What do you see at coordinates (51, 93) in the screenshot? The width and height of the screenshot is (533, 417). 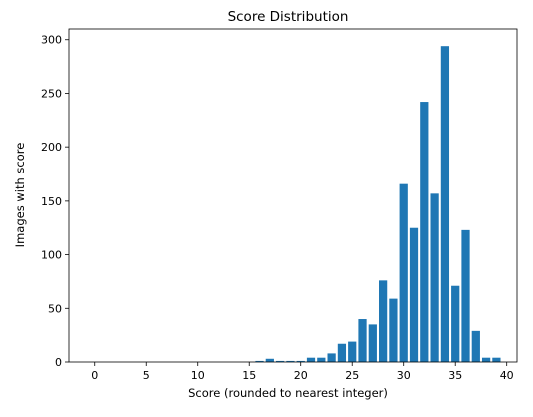 I see `y-tick-label: 250` at bounding box center [51, 93].